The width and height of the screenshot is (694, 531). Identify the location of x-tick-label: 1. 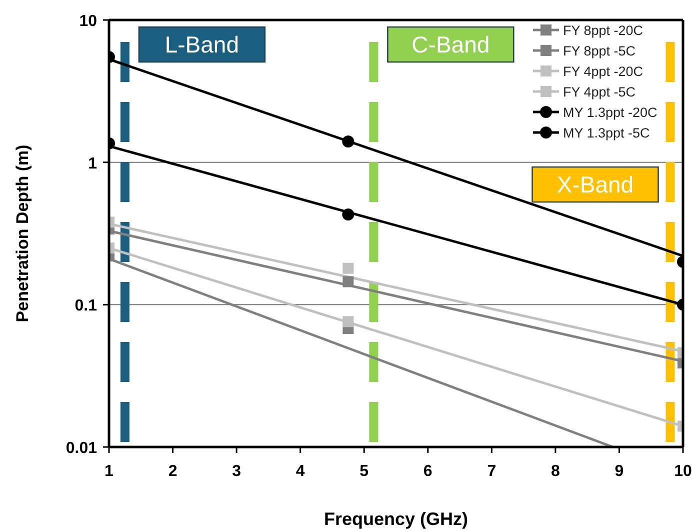
(109, 471).